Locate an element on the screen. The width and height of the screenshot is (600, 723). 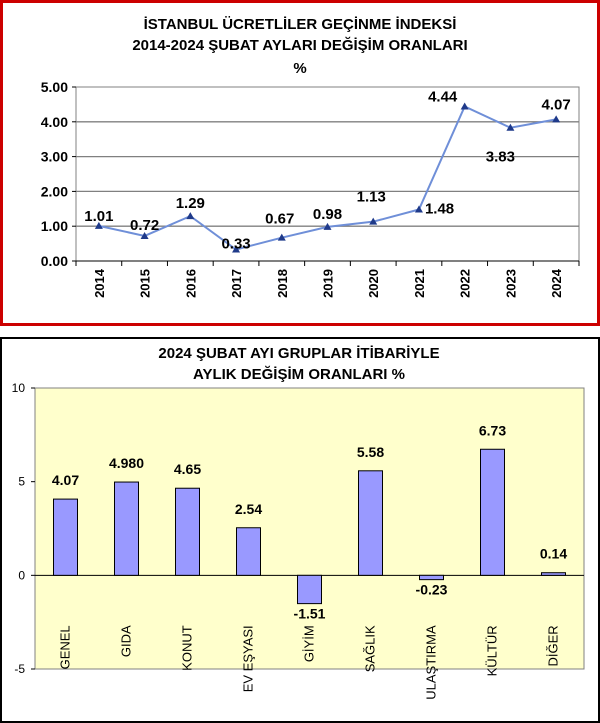
y-tick-label: 1.00 is located at coordinates (54, 226).